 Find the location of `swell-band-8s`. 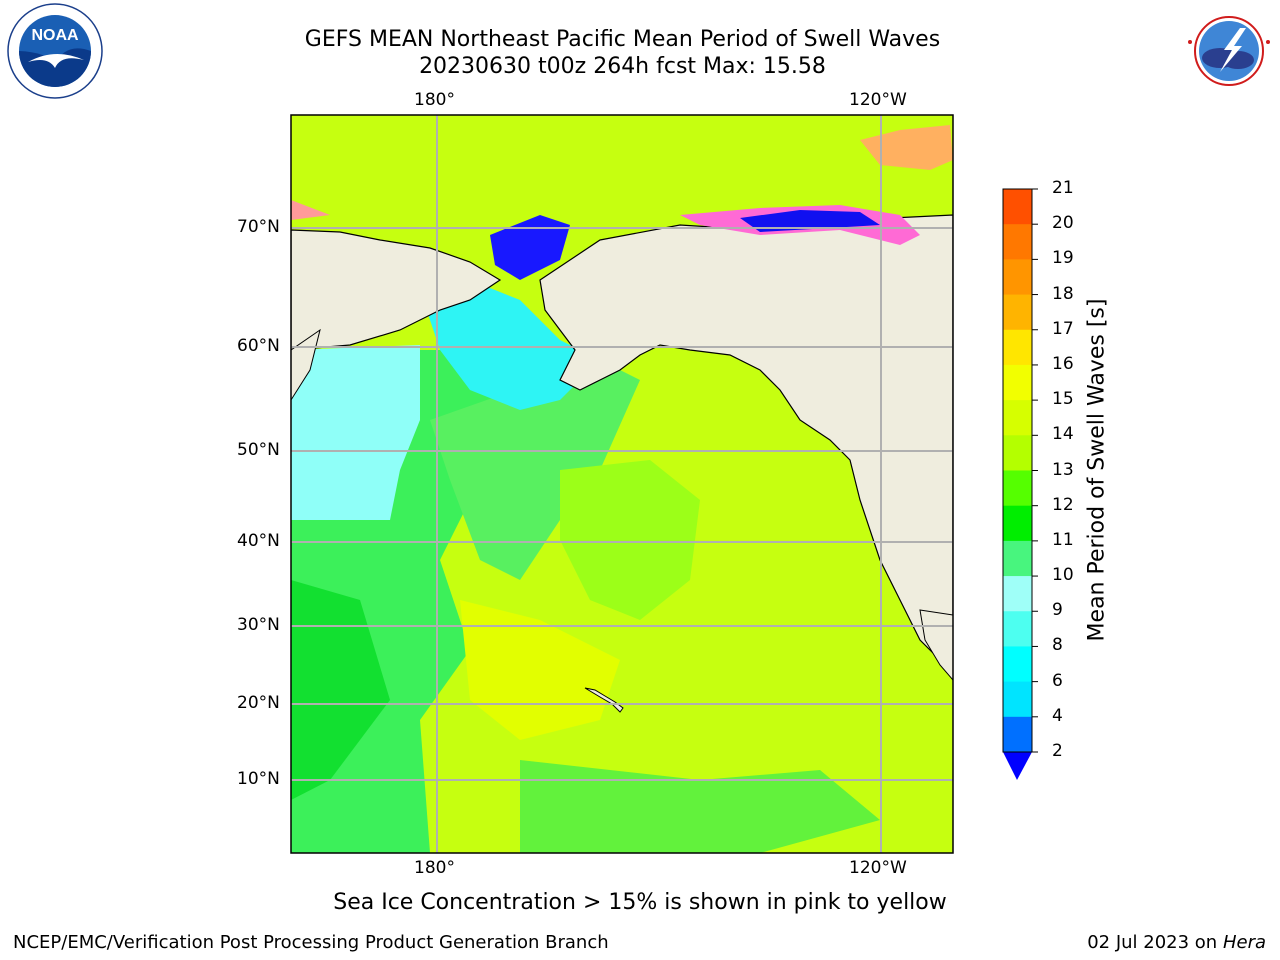

swell-band-8s is located at coordinates (355, 432).